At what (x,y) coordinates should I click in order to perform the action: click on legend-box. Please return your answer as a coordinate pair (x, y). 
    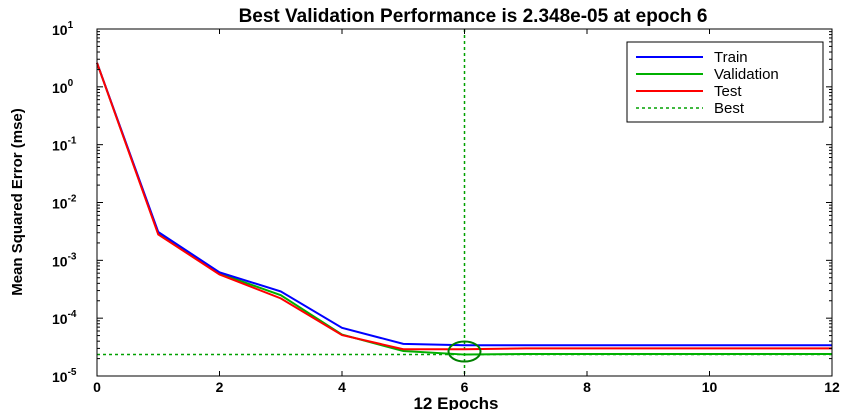
    Looking at the image, I should click on (725, 82).